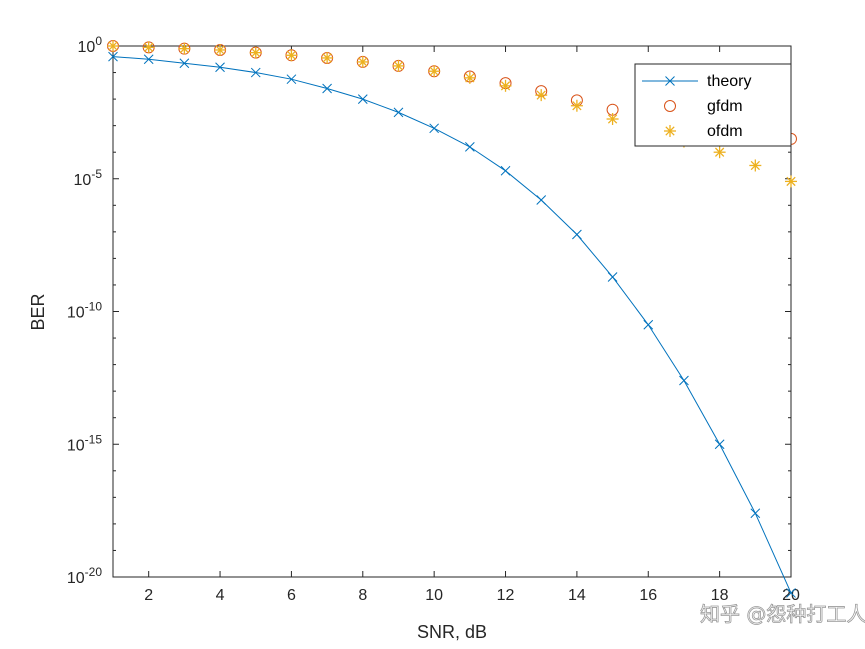 Image resolution: width=865 pixels, height=649 pixels. I want to click on legend-label-ofdm: ofdm, so click(725, 131).